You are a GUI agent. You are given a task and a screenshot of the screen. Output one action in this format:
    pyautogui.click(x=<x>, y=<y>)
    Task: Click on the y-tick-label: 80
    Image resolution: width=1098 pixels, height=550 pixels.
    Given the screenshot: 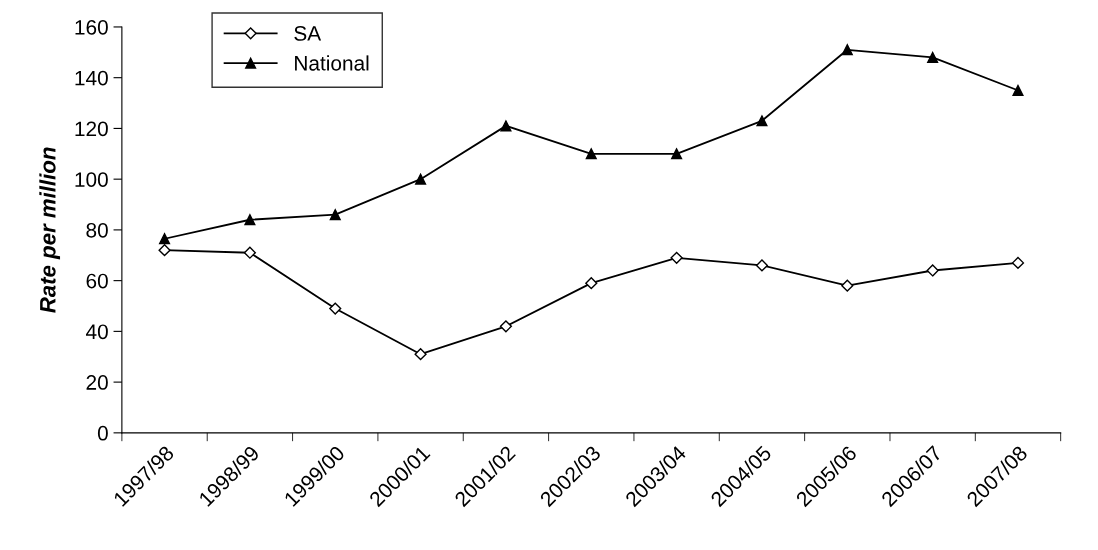 What is the action you would take?
    pyautogui.click(x=97, y=230)
    